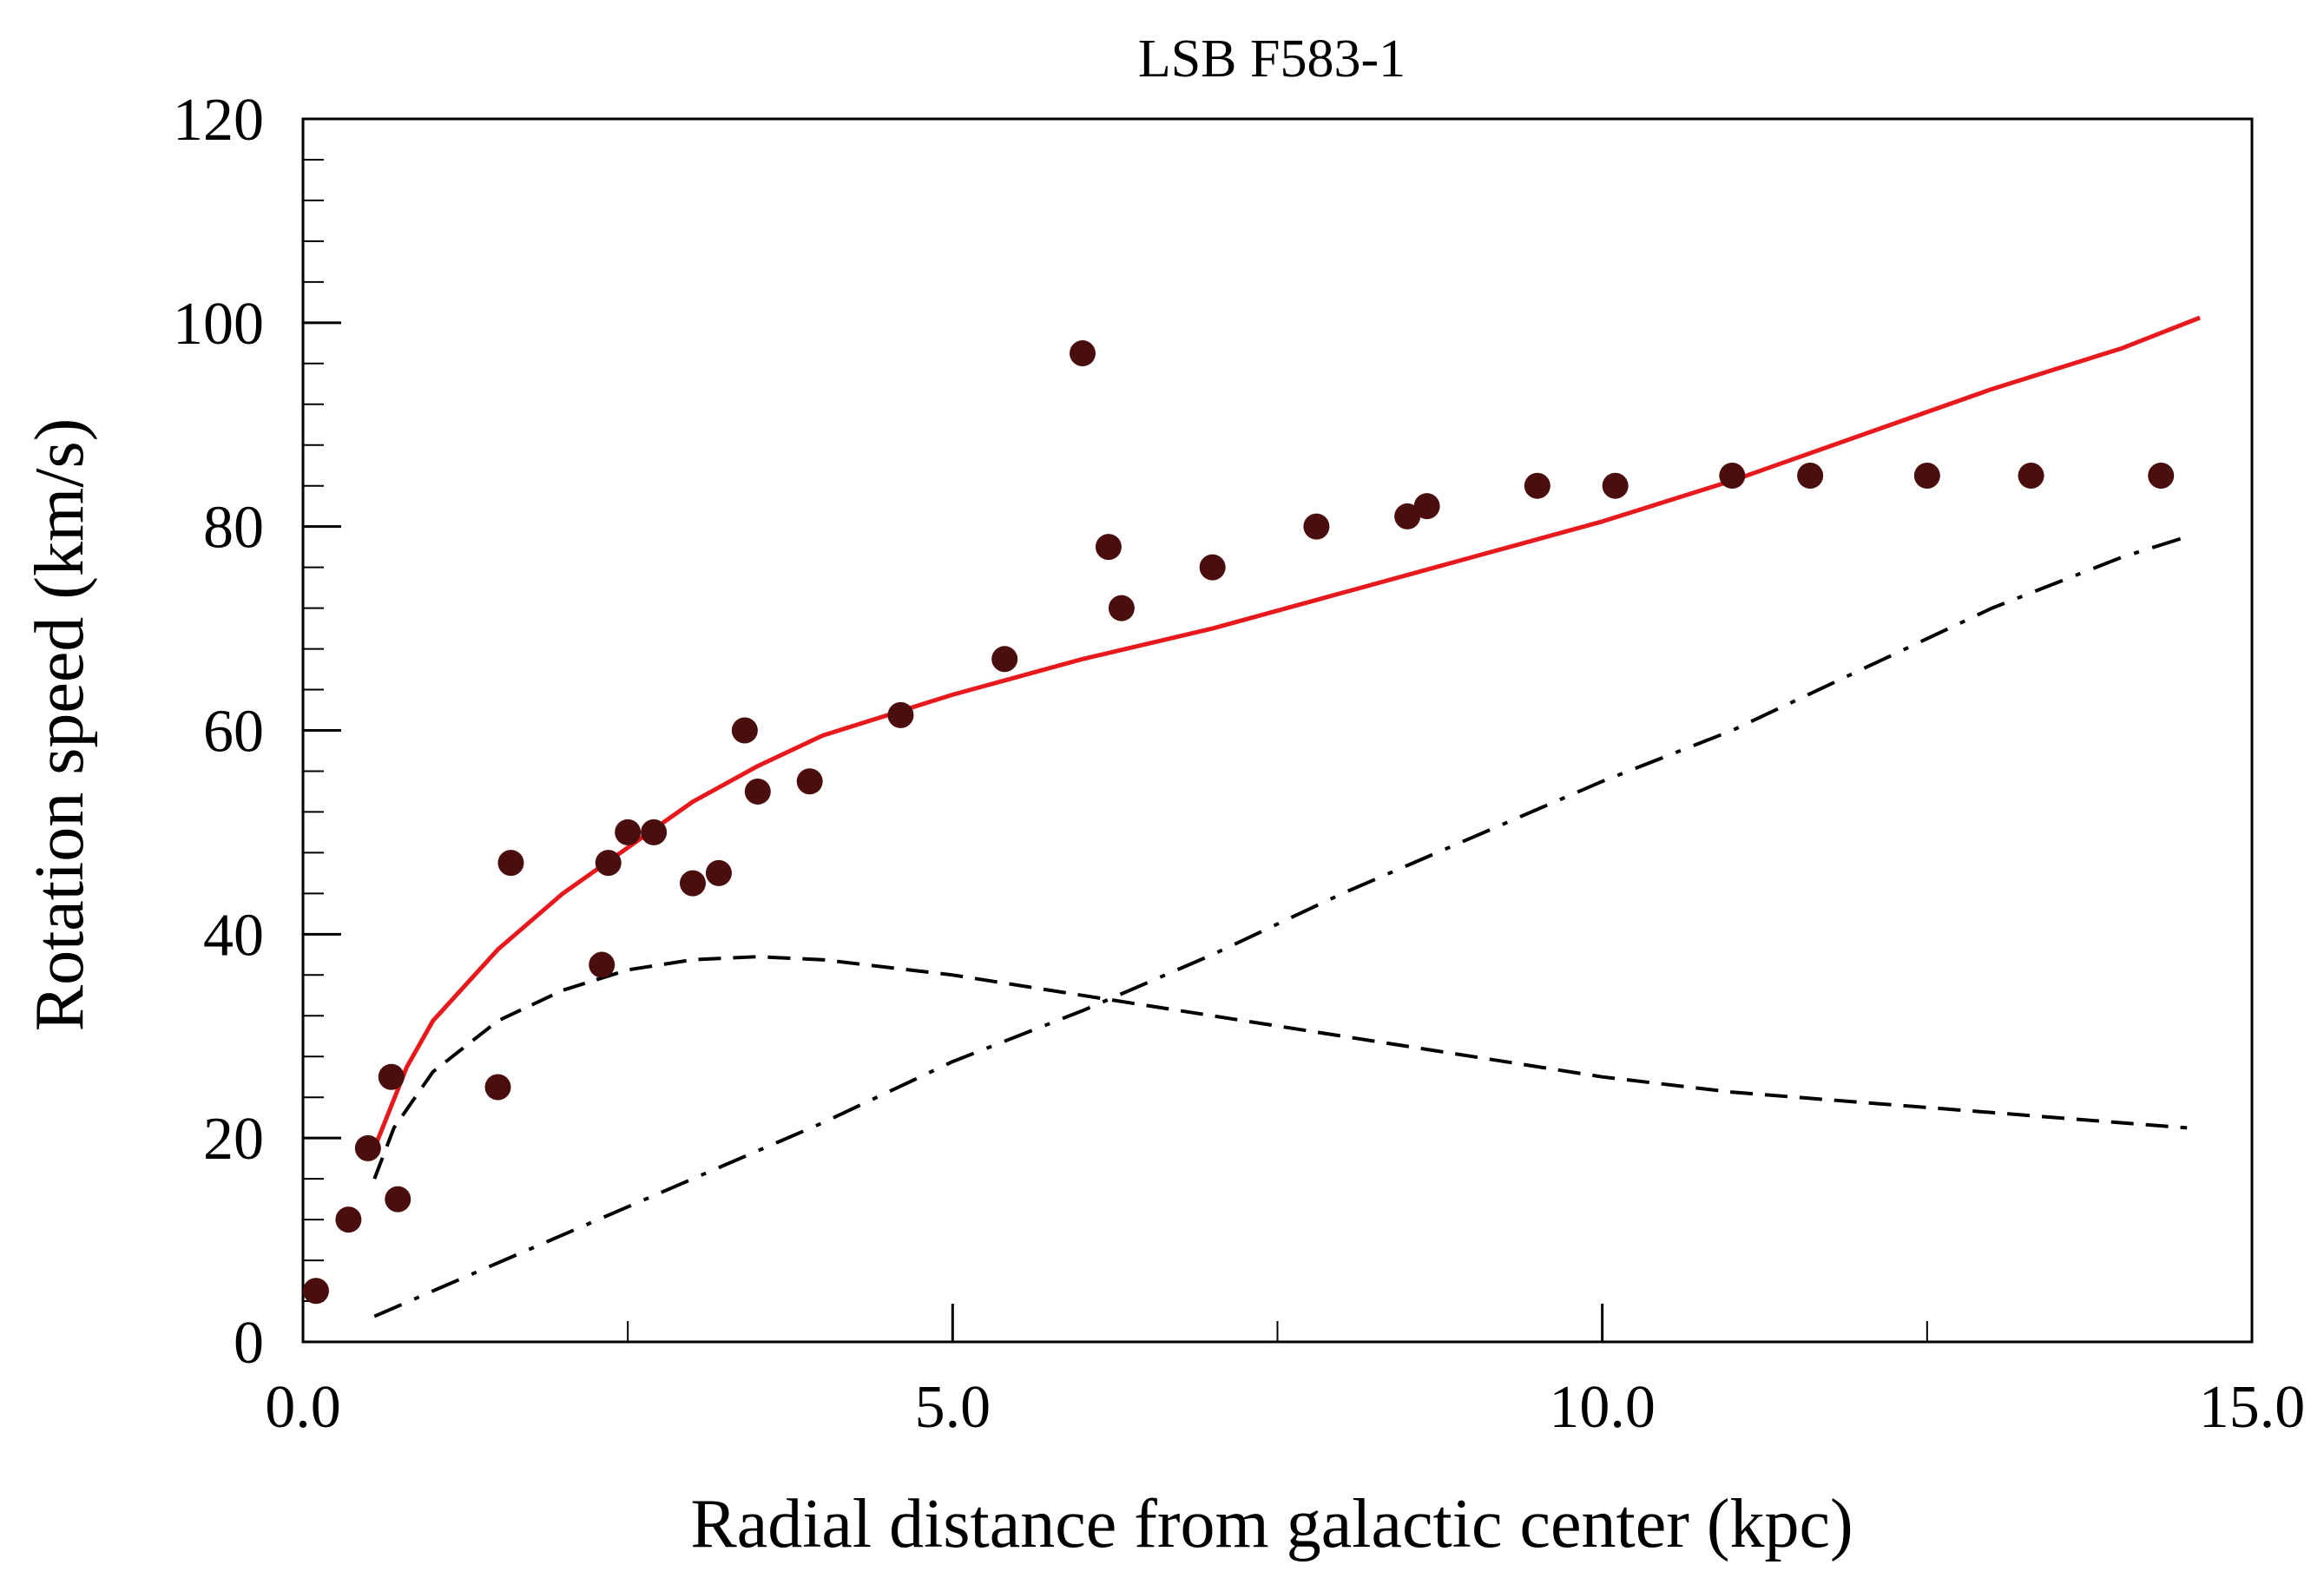 The width and height of the screenshot is (2324, 1591). Describe the element at coordinates (218, 121) in the screenshot. I see `y-tick-label: 120` at that location.